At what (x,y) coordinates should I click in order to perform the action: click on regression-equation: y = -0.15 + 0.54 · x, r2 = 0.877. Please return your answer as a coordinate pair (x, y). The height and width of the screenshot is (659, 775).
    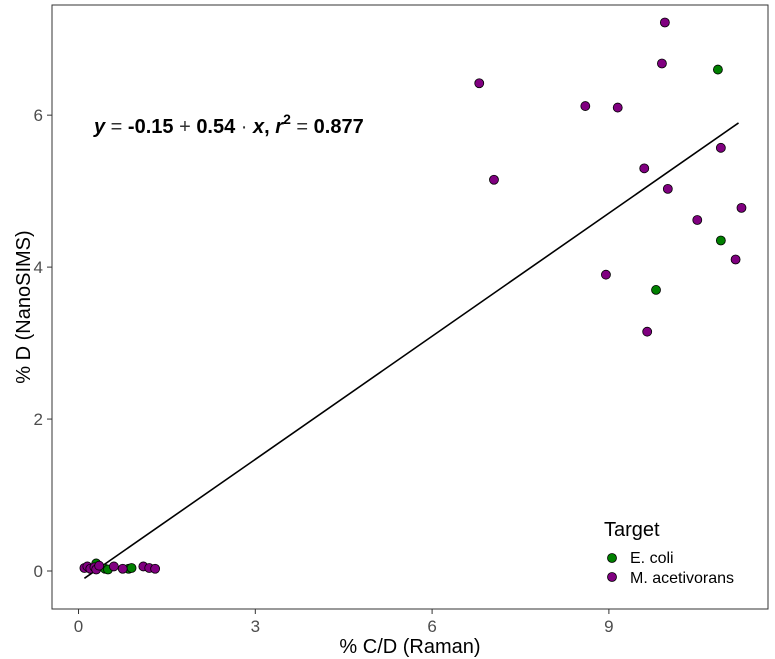
    Looking at the image, I should click on (228, 124).